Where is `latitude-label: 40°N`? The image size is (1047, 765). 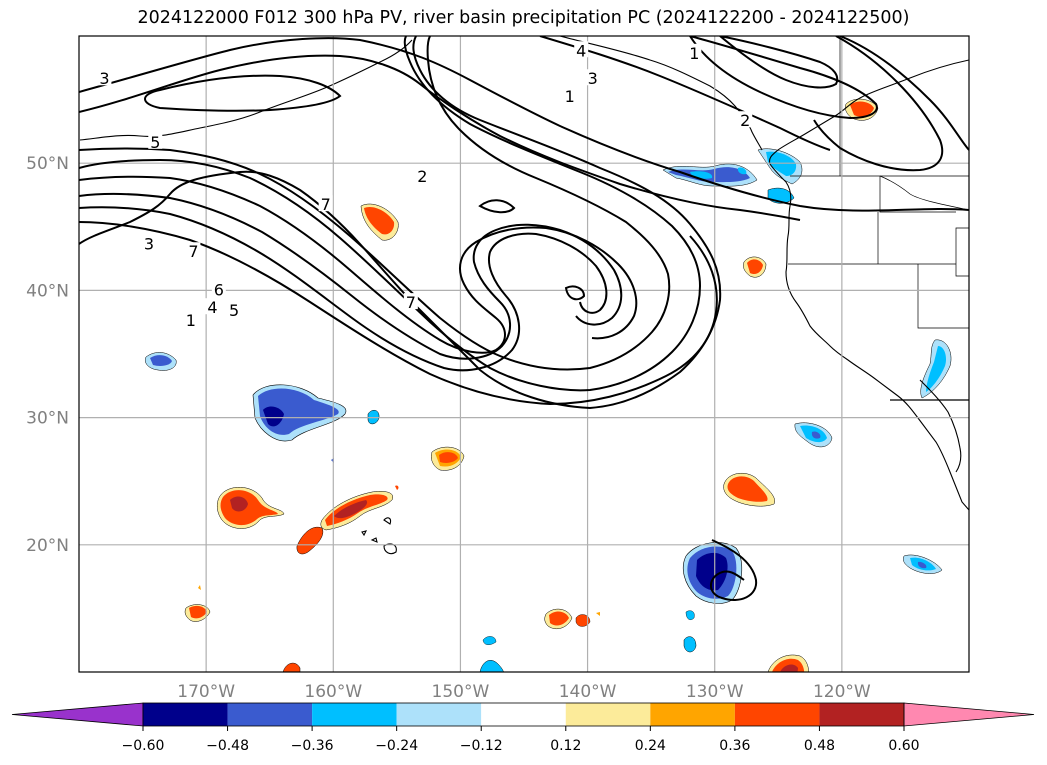
latitude-label: 40°N is located at coordinates (47, 291).